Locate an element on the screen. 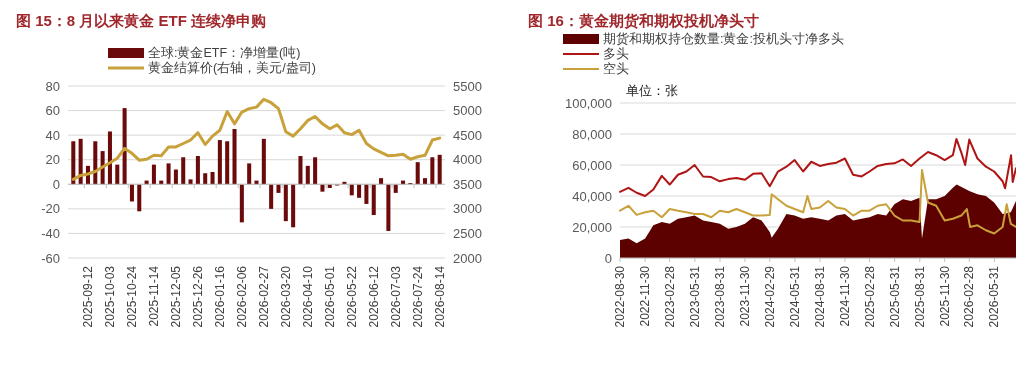 The image size is (1024, 377). y-tick-label: 40,000 is located at coordinates (592, 196).